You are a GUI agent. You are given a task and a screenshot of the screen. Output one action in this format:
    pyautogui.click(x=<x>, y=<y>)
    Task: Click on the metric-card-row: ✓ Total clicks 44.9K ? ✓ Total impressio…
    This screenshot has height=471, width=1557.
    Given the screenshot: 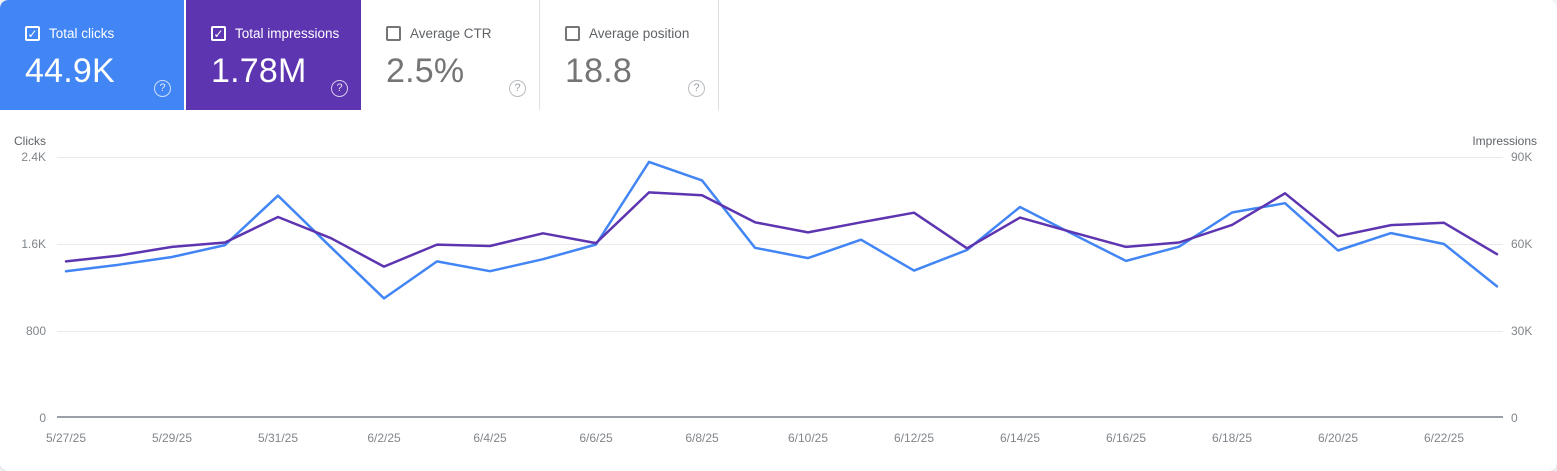 What is the action you would take?
    pyautogui.click(x=359, y=55)
    